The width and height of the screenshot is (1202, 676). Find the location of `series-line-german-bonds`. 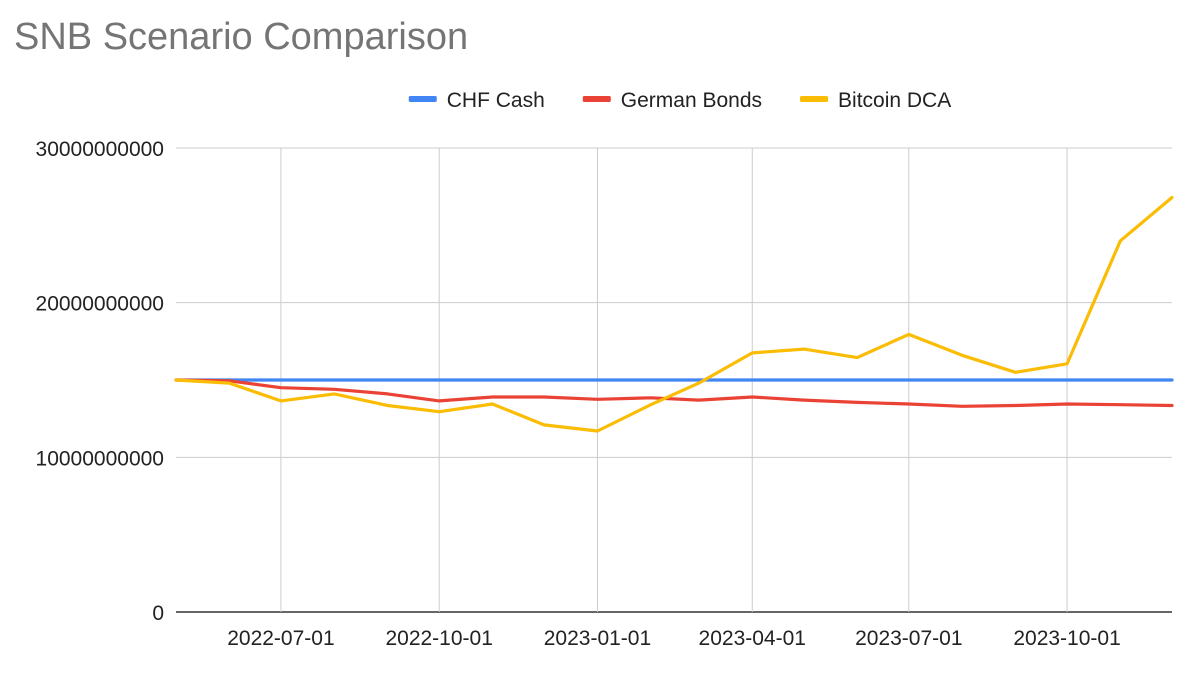

series-line-german-bonds is located at coordinates (674, 393).